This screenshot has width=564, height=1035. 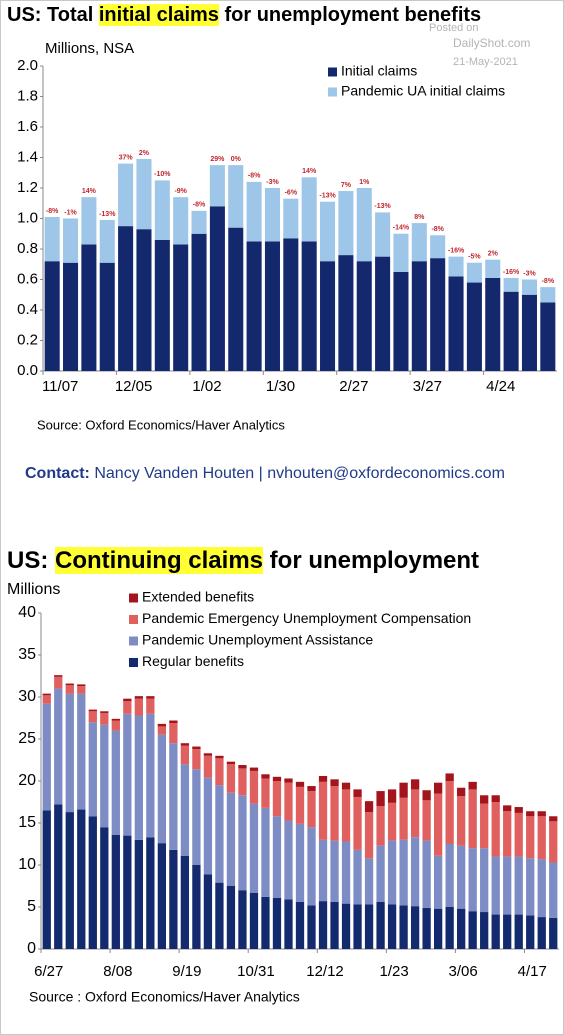 What do you see at coordinates (52, 211) in the screenshot?
I see `change-label: -8%` at bounding box center [52, 211].